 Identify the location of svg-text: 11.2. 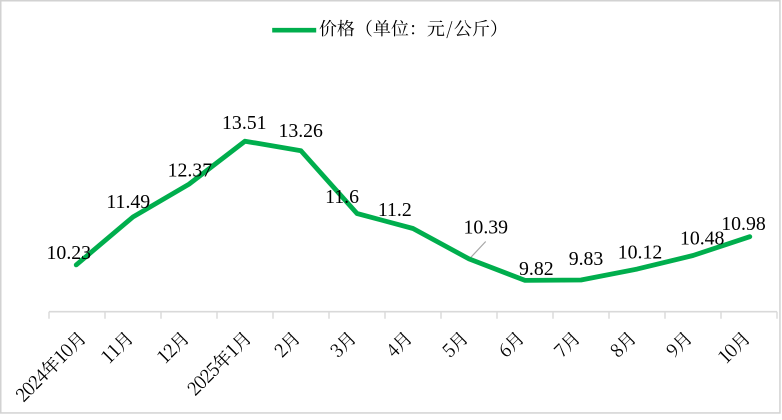
(395, 210).